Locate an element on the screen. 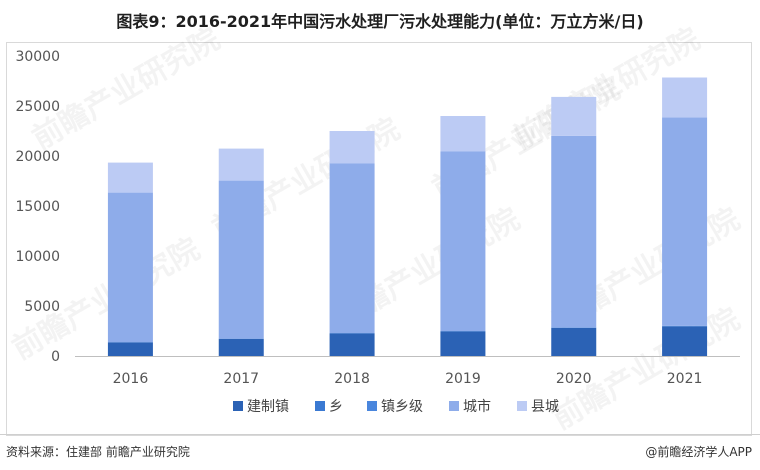 The height and width of the screenshot is (470, 760). legend-label: 建制镇 is located at coordinates (268, 407).